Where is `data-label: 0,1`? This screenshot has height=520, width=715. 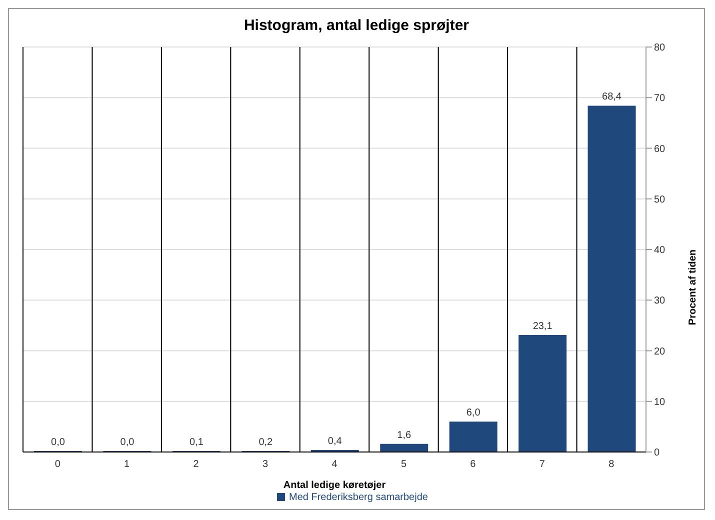
data-label: 0,1 is located at coordinates (196, 442).